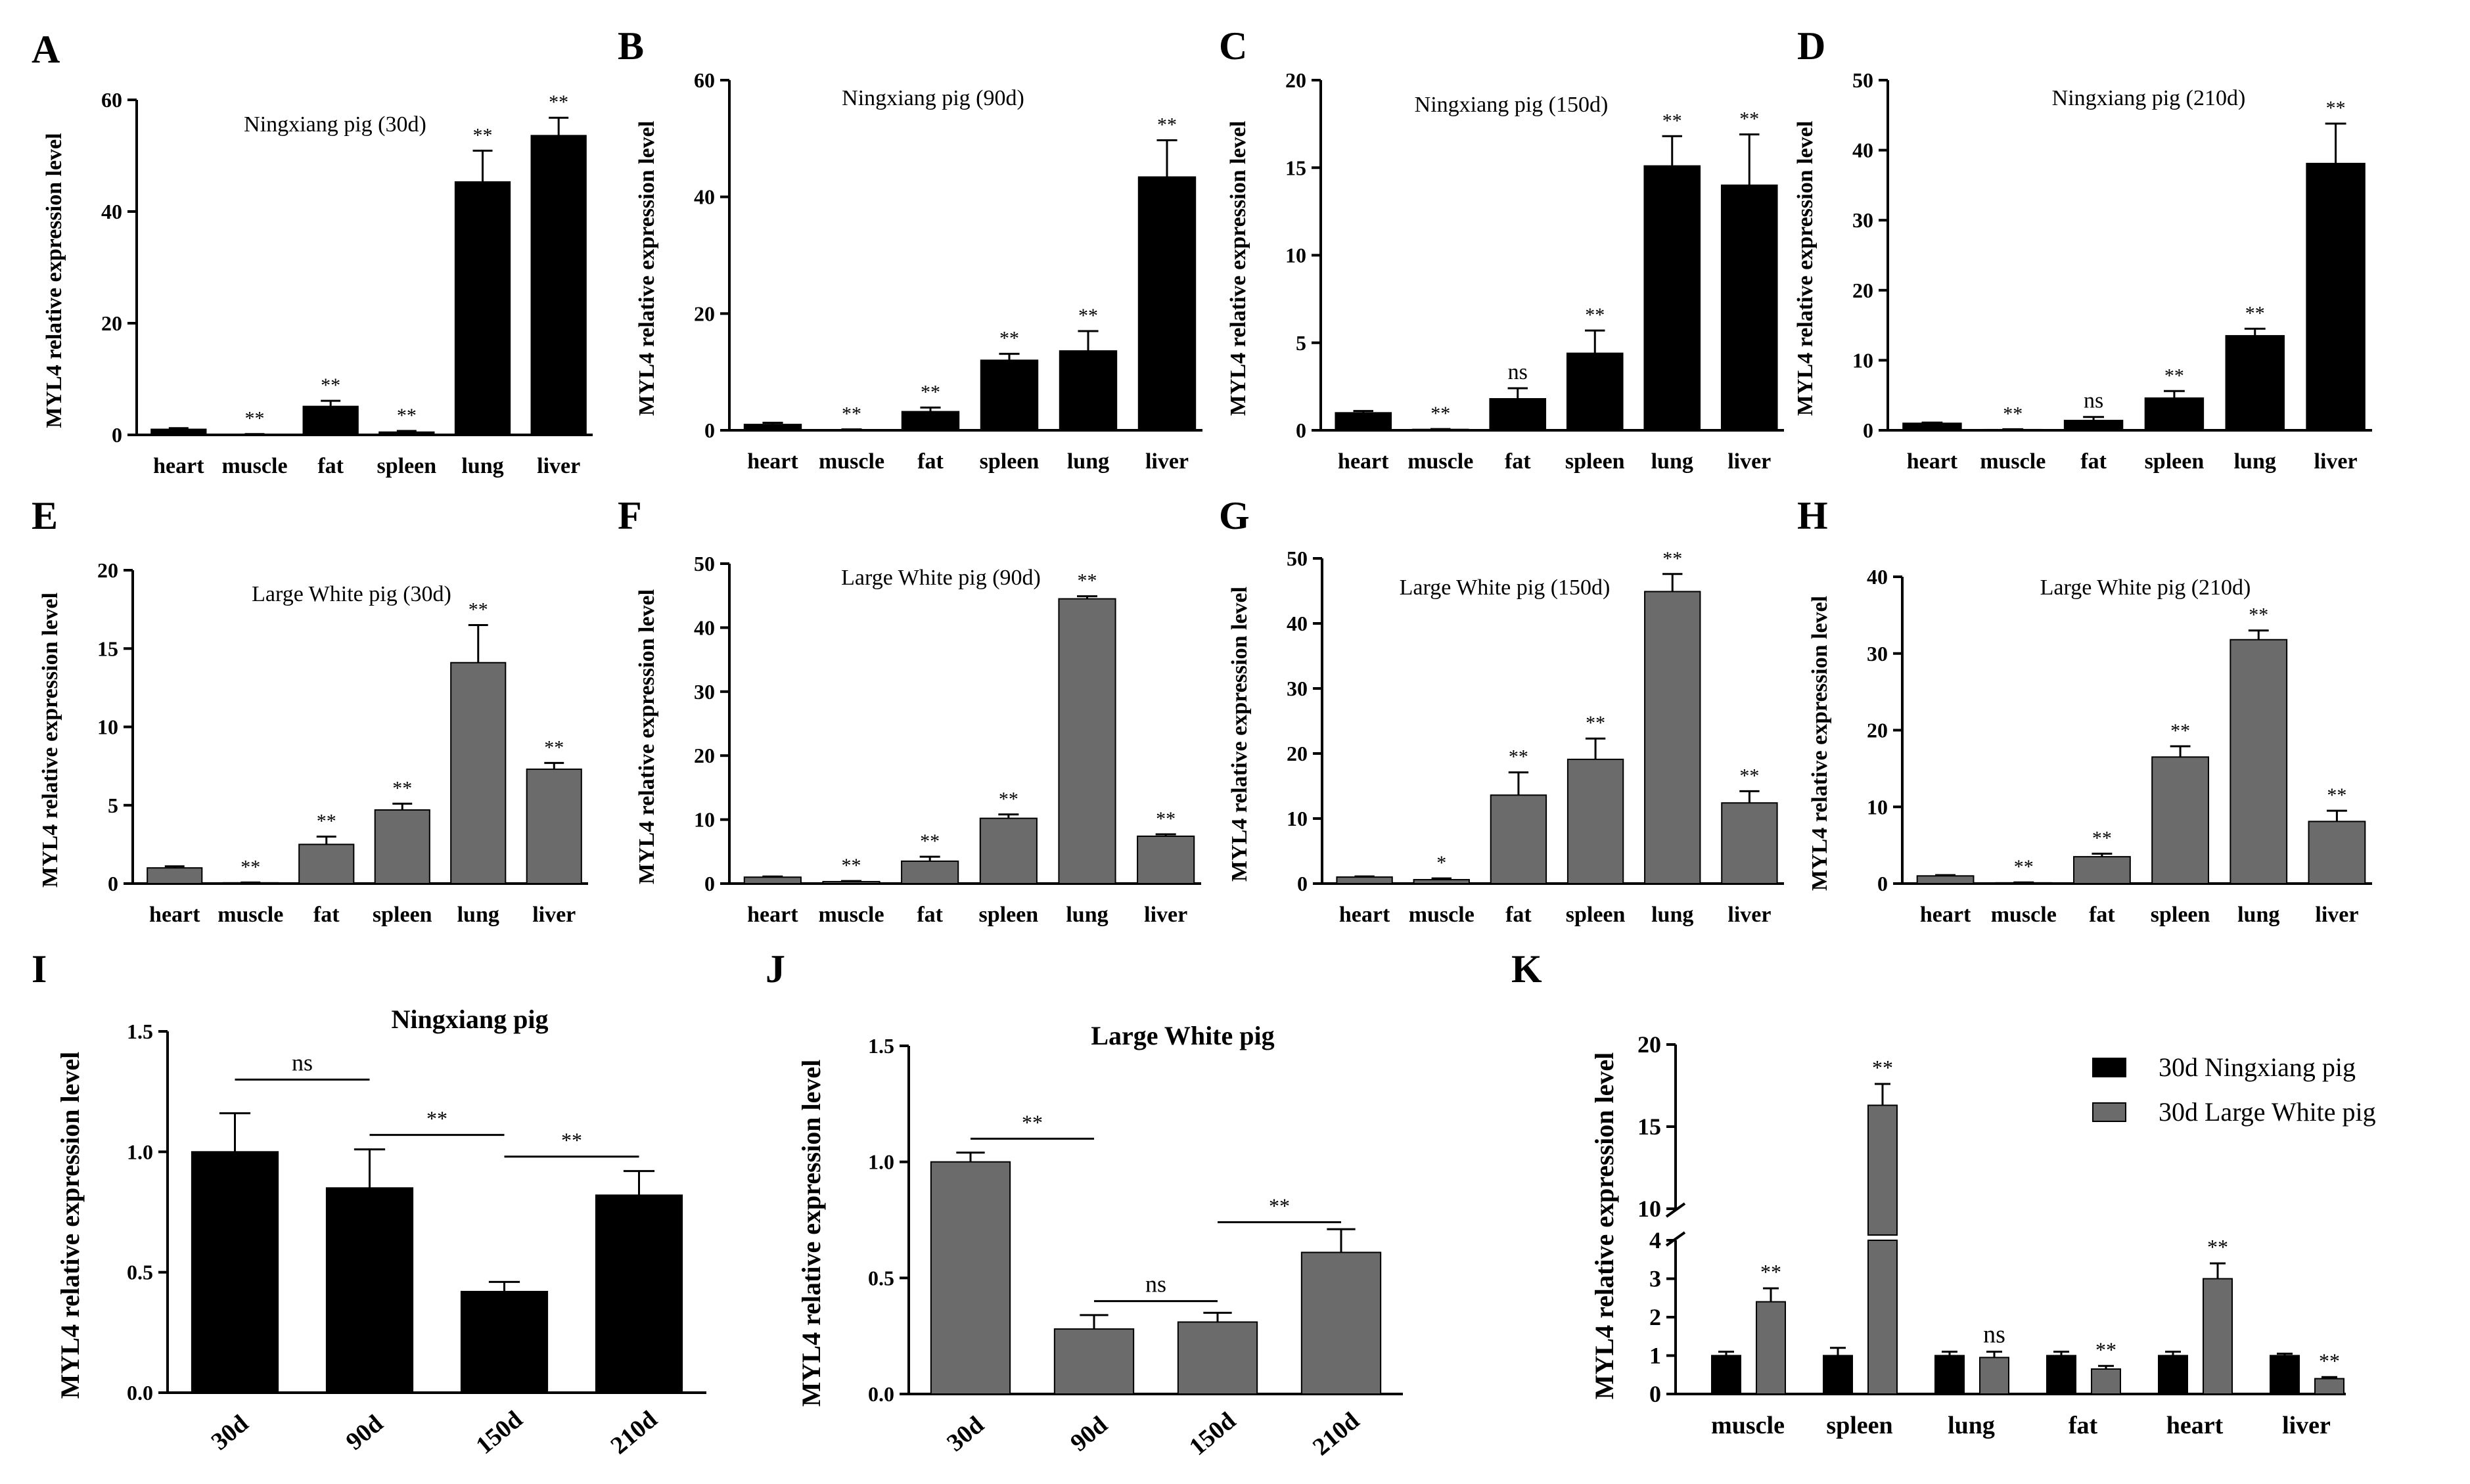 The width and height of the screenshot is (2470, 1484). What do you see at coordinates (2145, 587) in the screenshot?
I see `chart-title: Large White pig (210d)` at bounding box center [2145, 587].